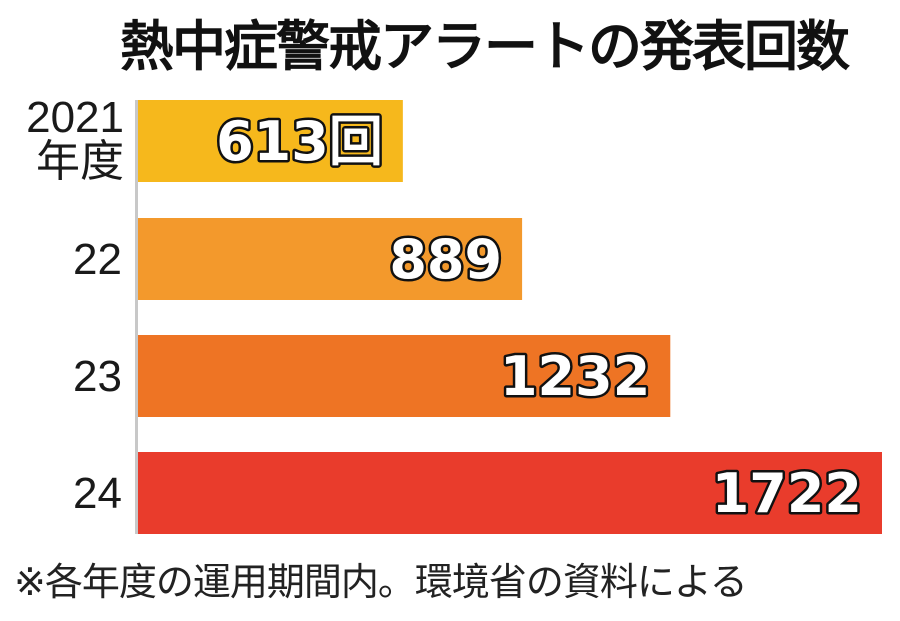  Describe the element at coordinates (97, 493) in the screenshot. I see `category-label-3: 24` at that location.